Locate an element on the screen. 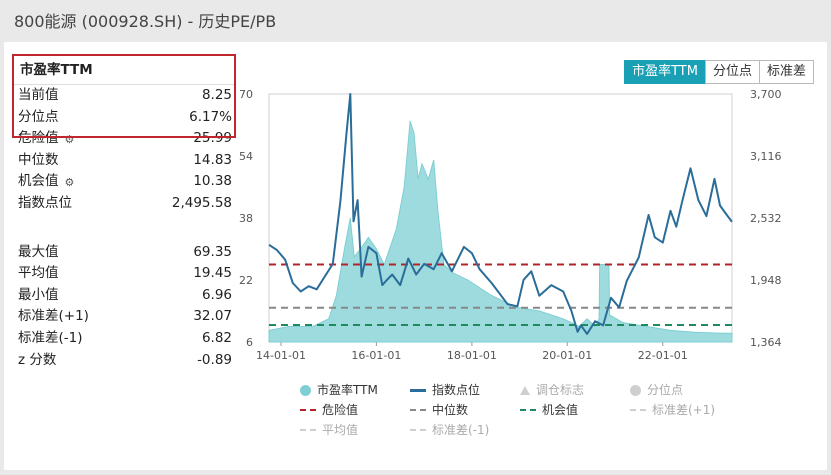  legend-item: 调仓标志 is located at coordinates (575, 390).